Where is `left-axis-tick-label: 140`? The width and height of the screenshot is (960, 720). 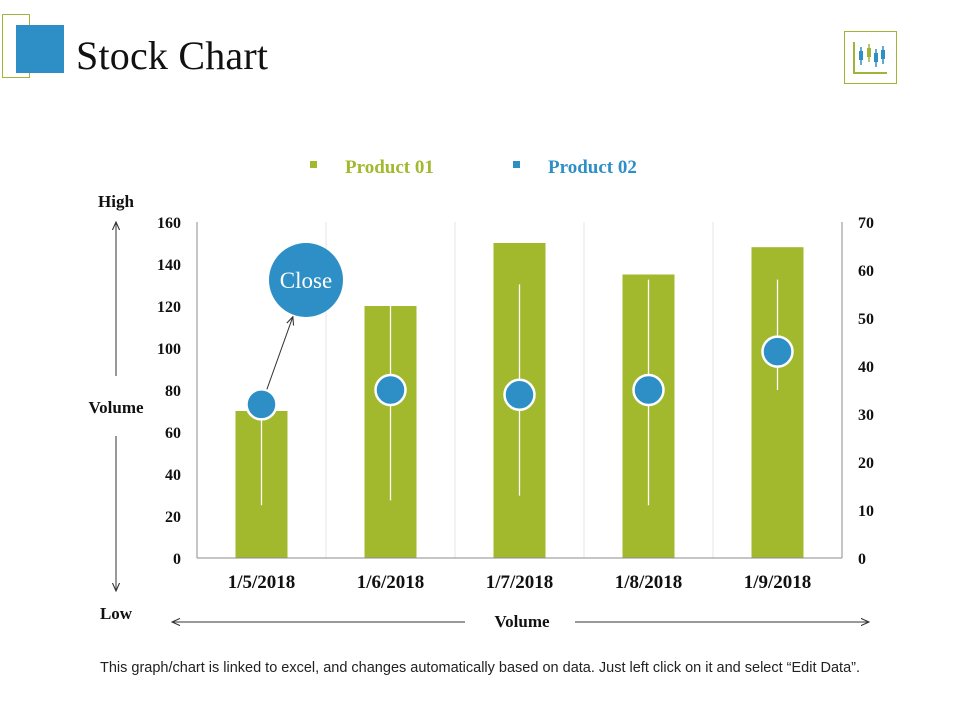 left-axis-tick-label: 140 is located at coordinates (169, 265).